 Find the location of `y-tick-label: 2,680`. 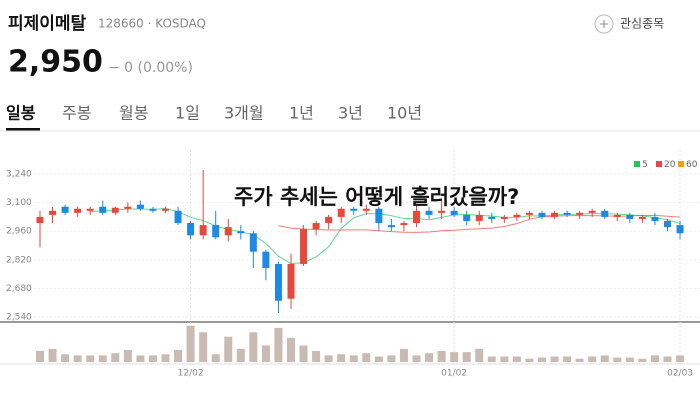

y-tick-label: 2,680 is located at coordinates (19, 289).